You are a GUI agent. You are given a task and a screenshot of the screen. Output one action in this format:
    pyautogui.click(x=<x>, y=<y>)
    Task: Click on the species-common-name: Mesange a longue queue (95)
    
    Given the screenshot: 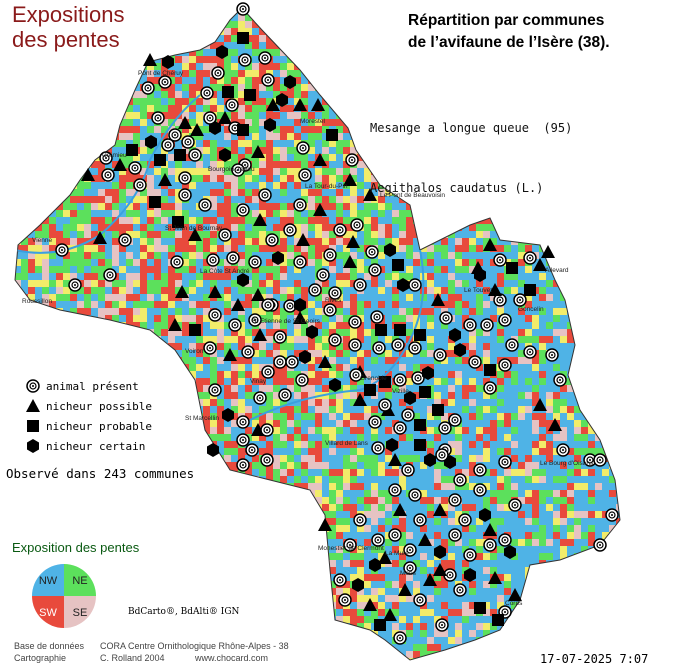 What is the action you would take?
    pyautogui.click(x=471, y=128)
    